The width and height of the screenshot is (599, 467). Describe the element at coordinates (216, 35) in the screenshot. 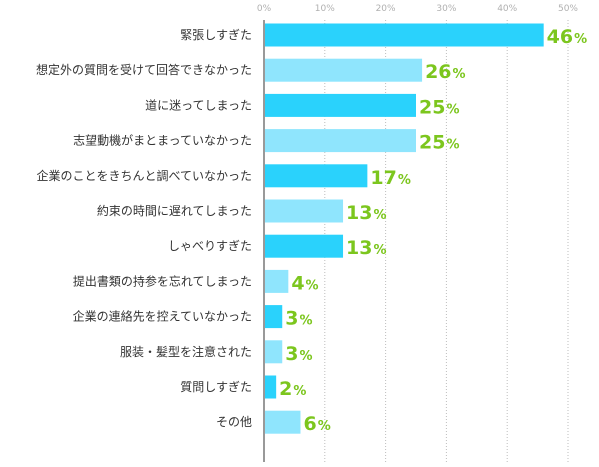

I see `category-label: 緊張しすぎた` at that location.